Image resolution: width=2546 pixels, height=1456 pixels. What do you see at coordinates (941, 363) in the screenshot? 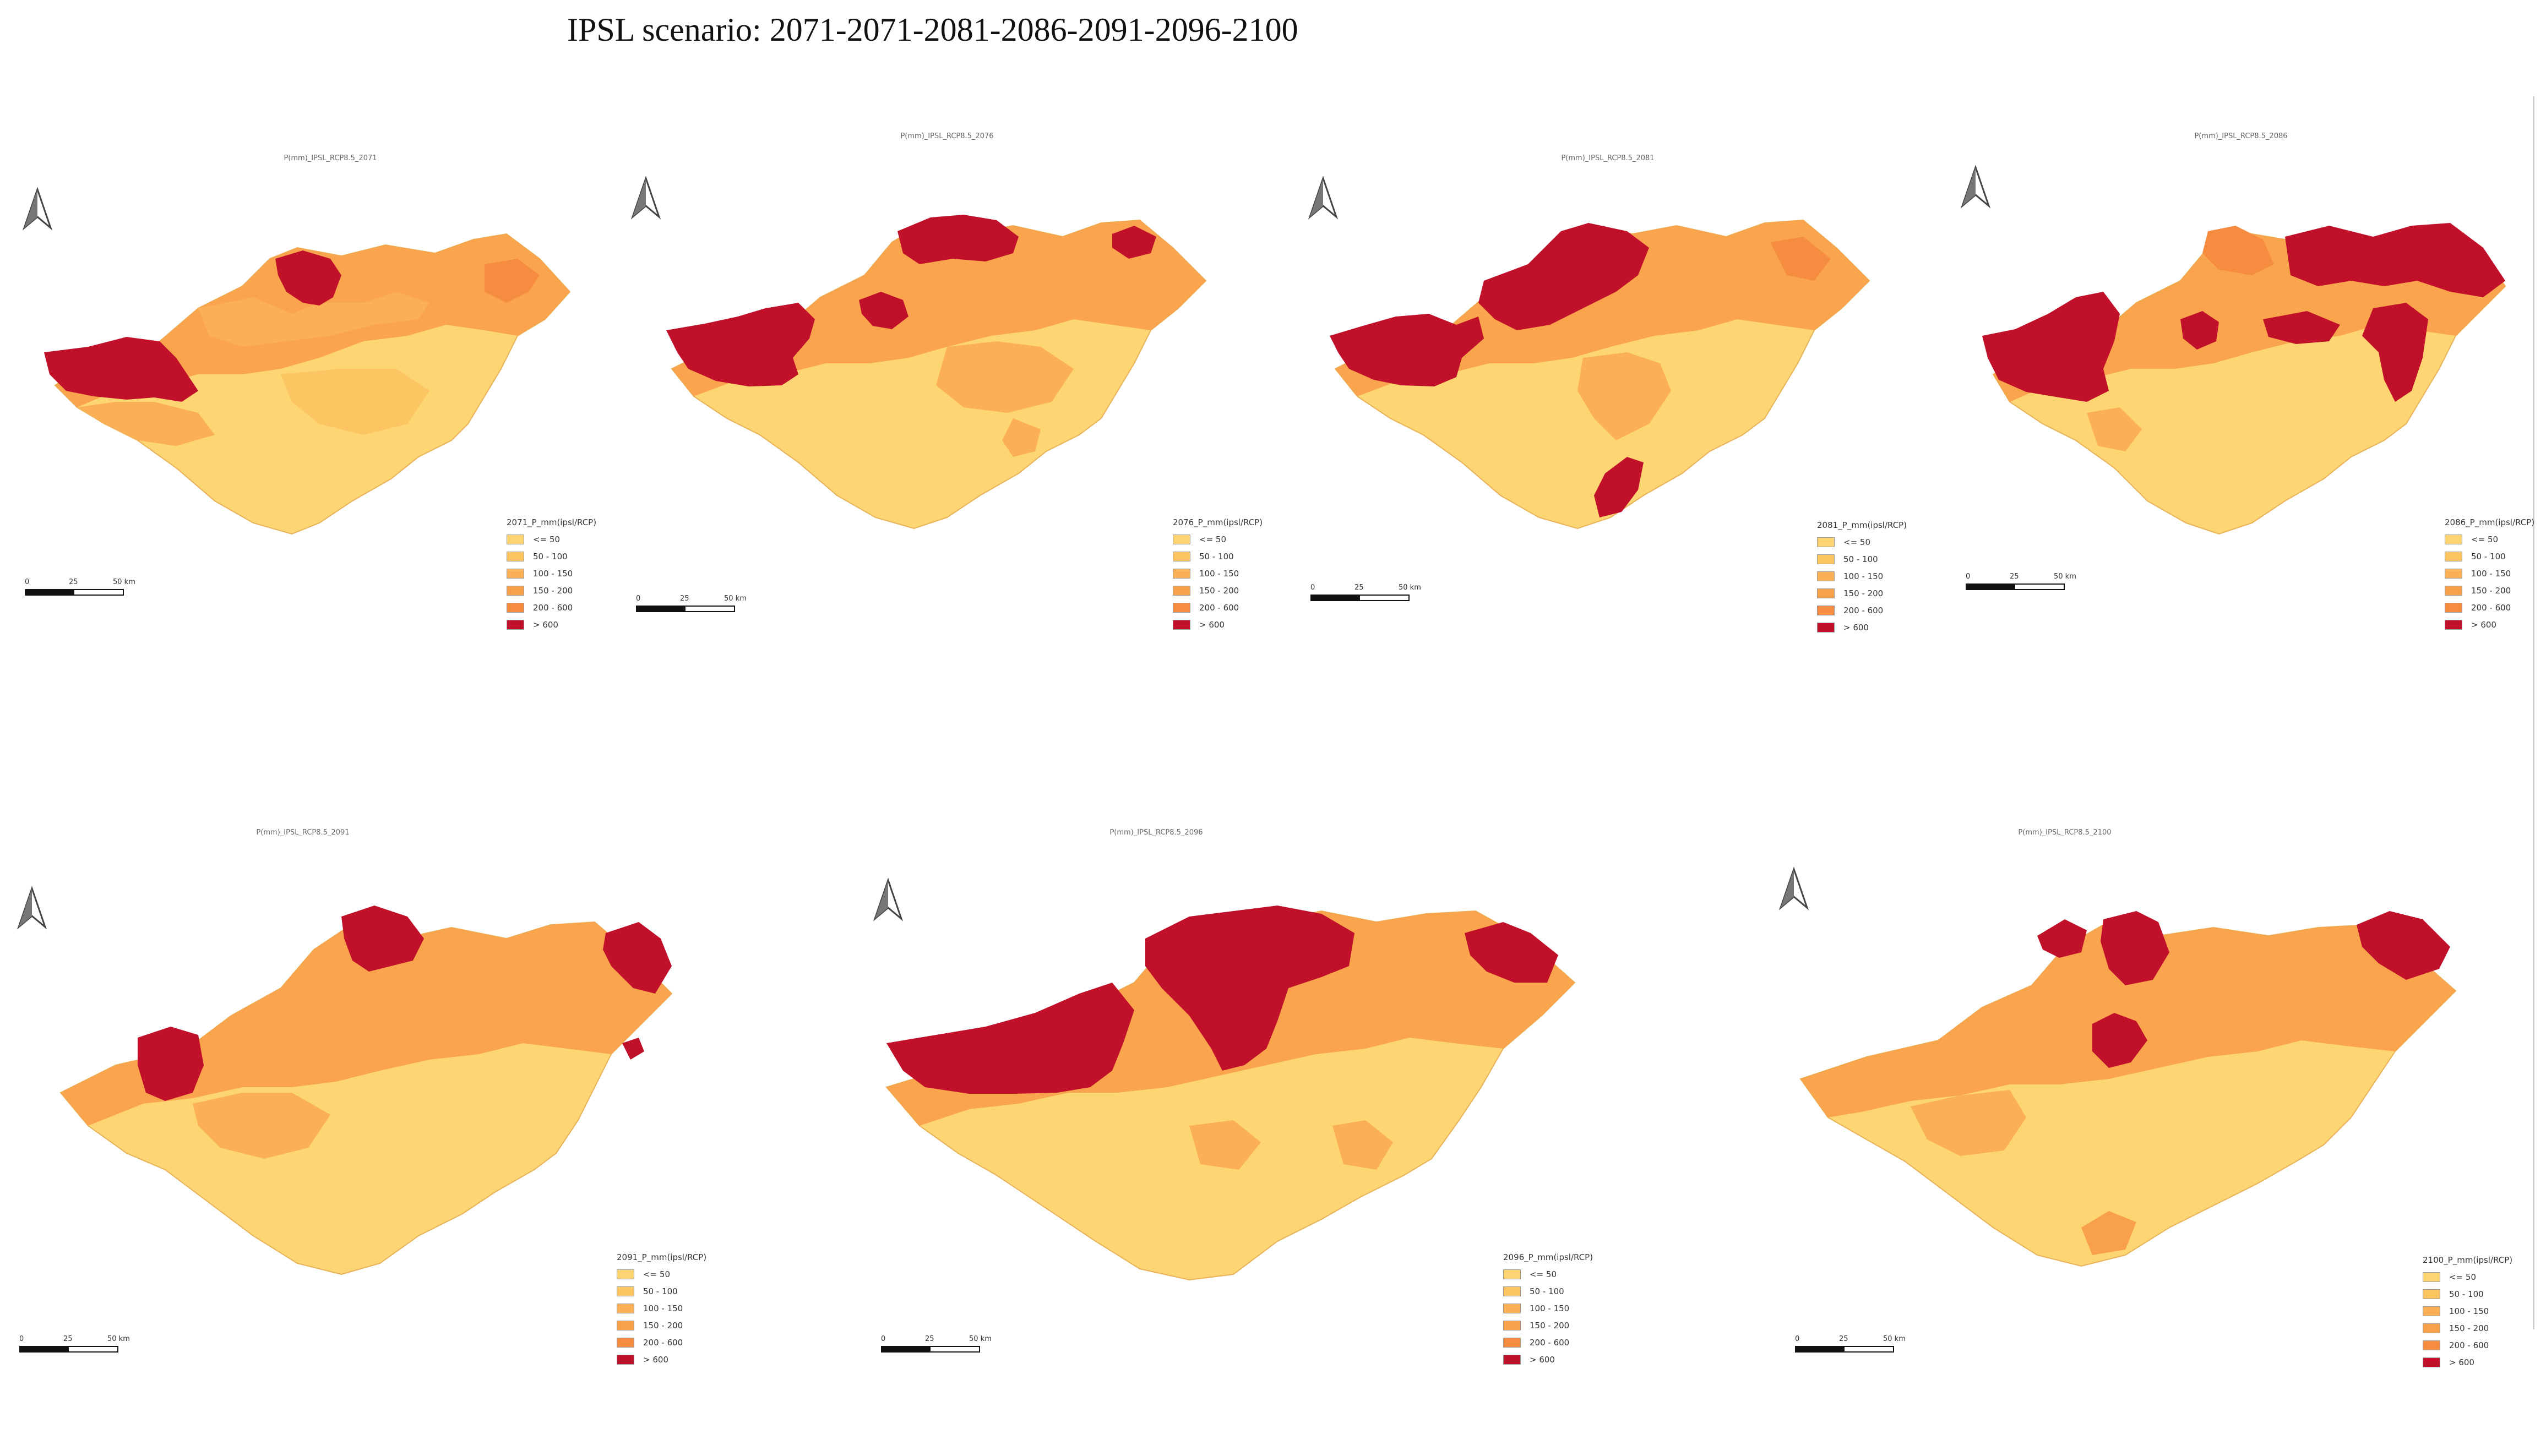
I see `precipitation-map-2076` at bounding box center [941, 363].